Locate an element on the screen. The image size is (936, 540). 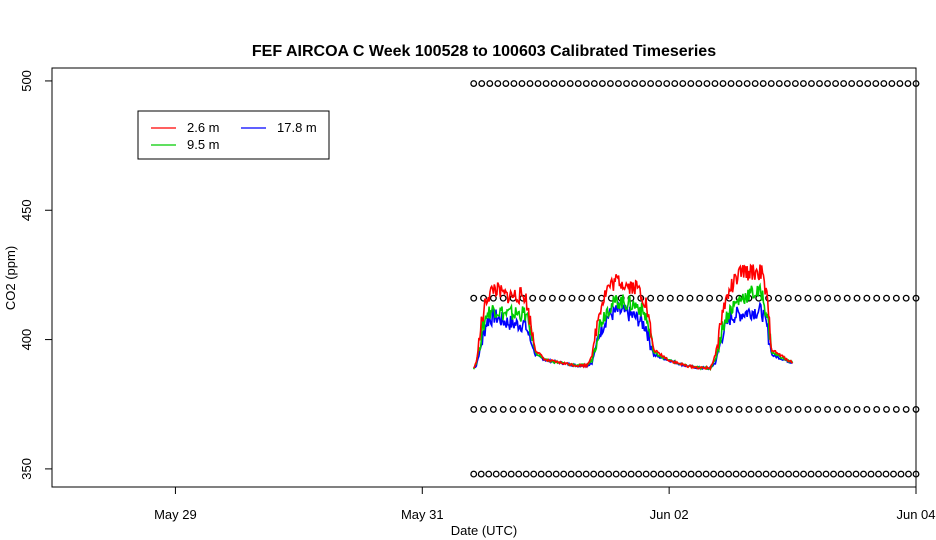
x-tick-label: Jun 02 is located at coordinates (669, 514).